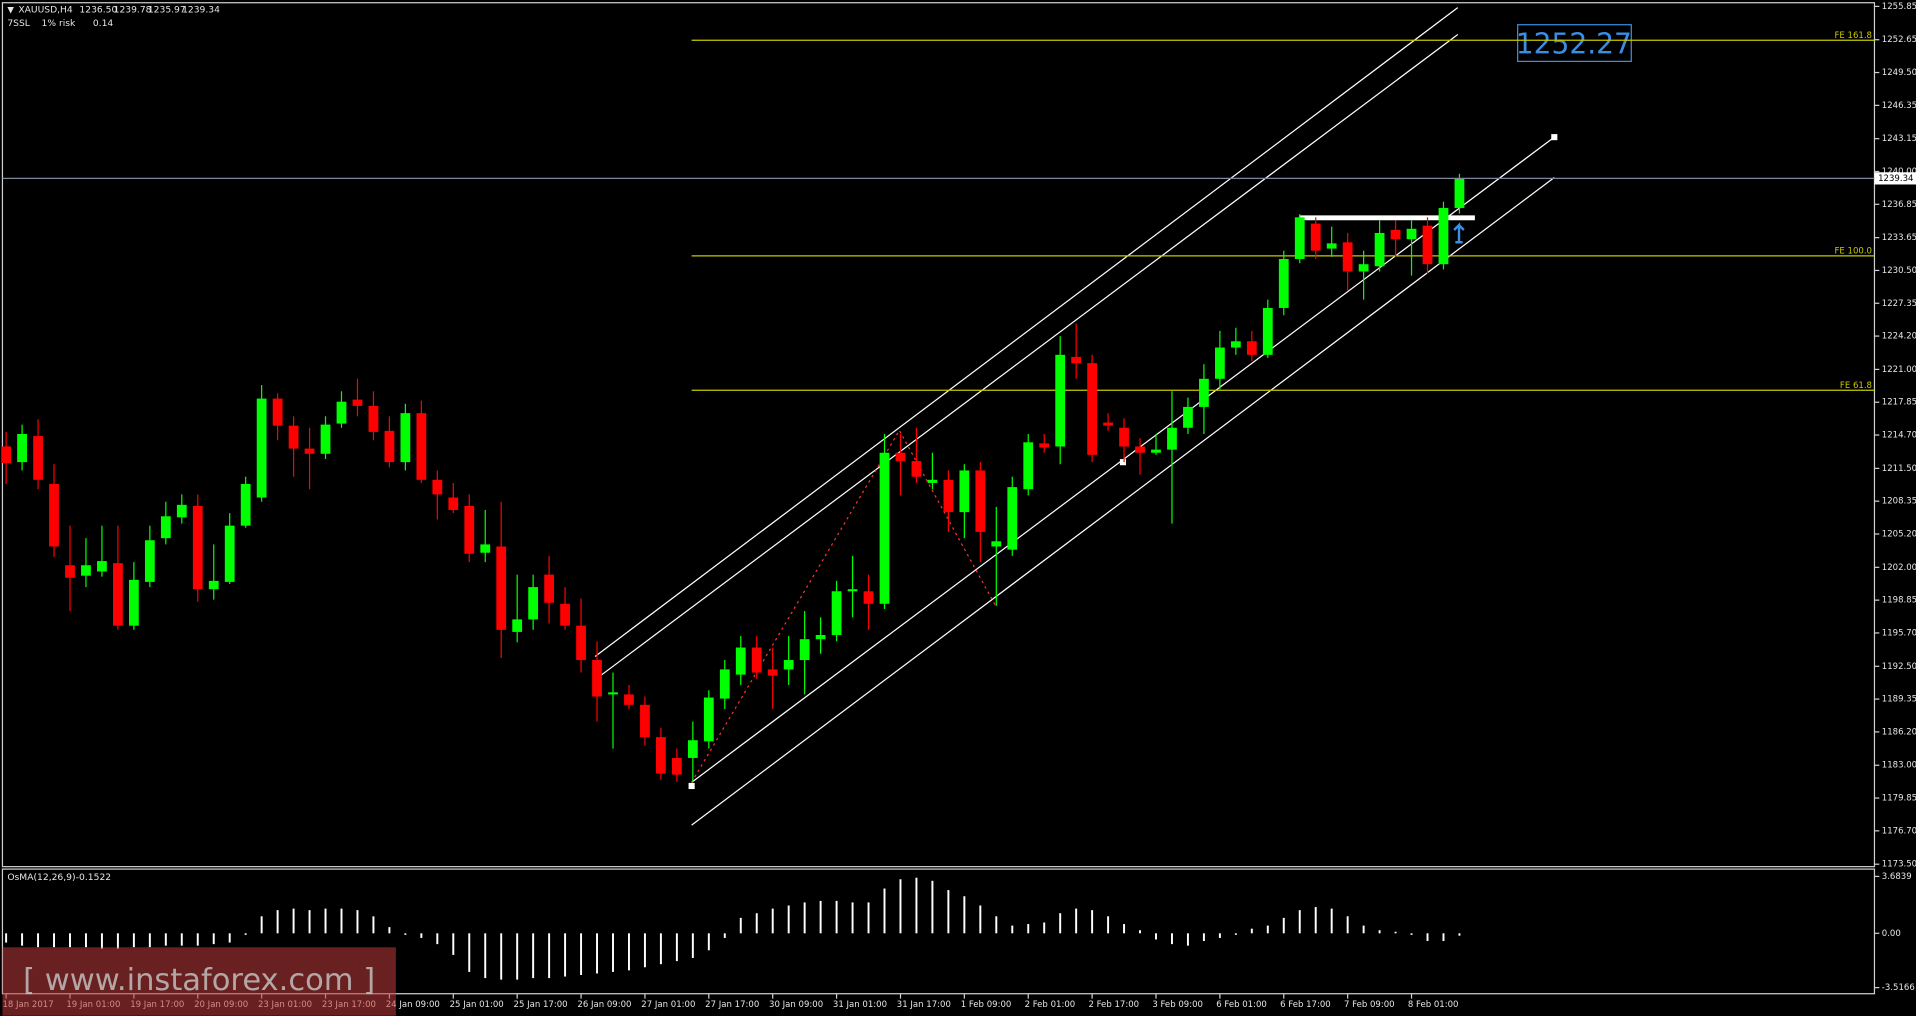 This screenshot has height=1016, width=1916. Describe the element at coordinates (1899, 469) in the screenshot. I see `y-tick-label: 1211.50` at that location.